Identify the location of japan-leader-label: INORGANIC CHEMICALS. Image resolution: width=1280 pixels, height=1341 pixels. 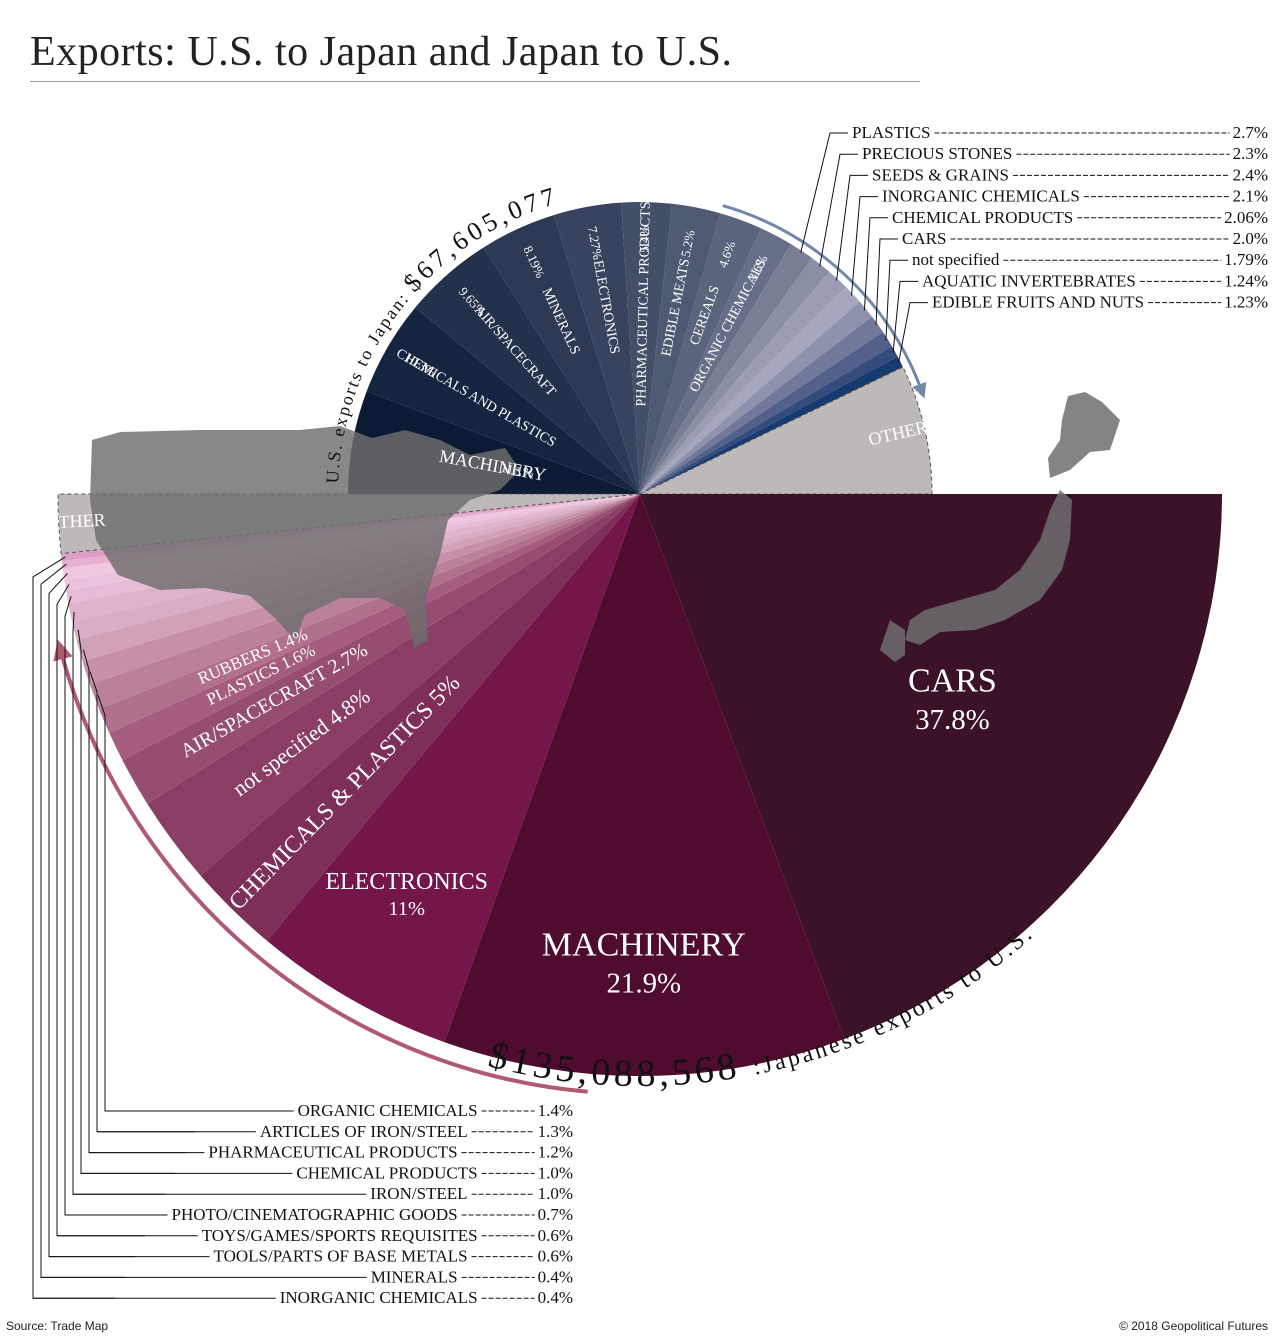
(379, 1297).